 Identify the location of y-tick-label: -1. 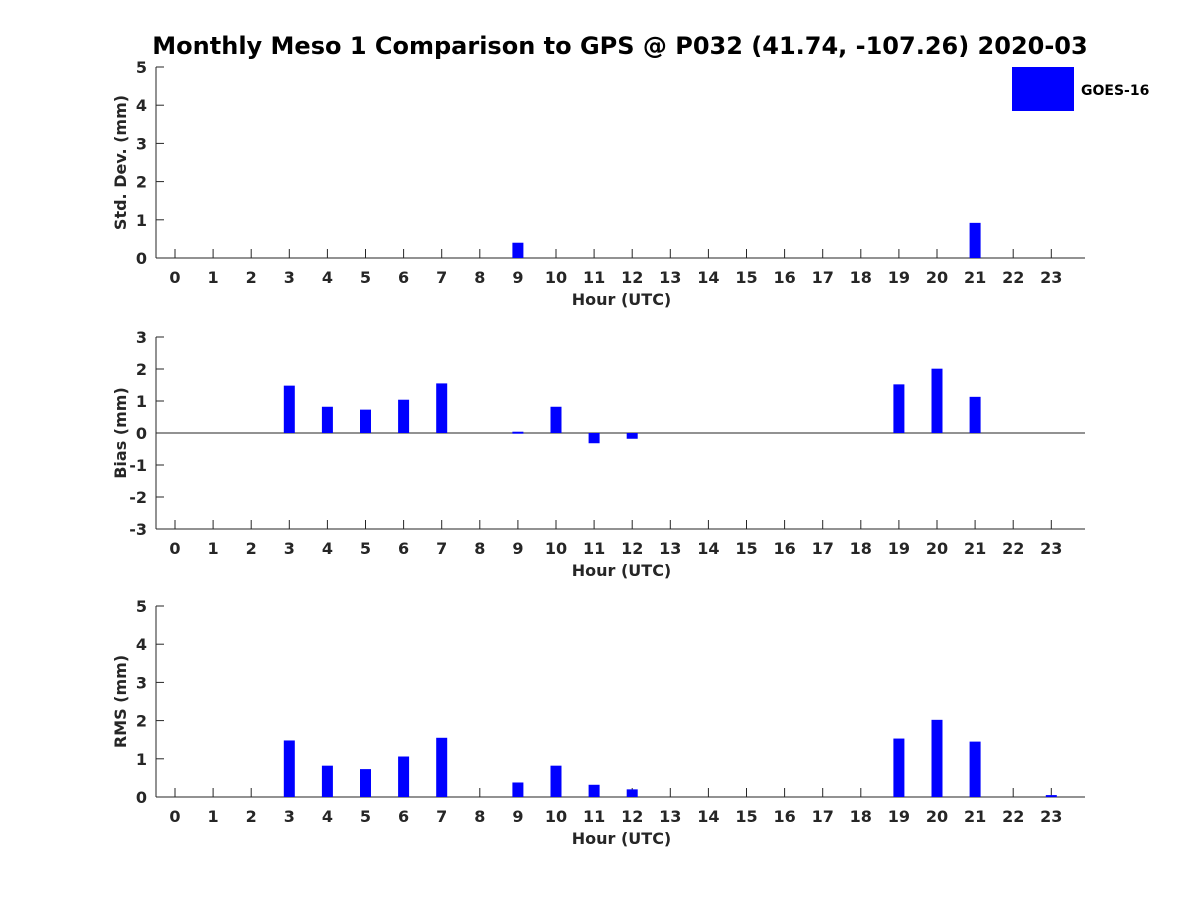
(138, 465).